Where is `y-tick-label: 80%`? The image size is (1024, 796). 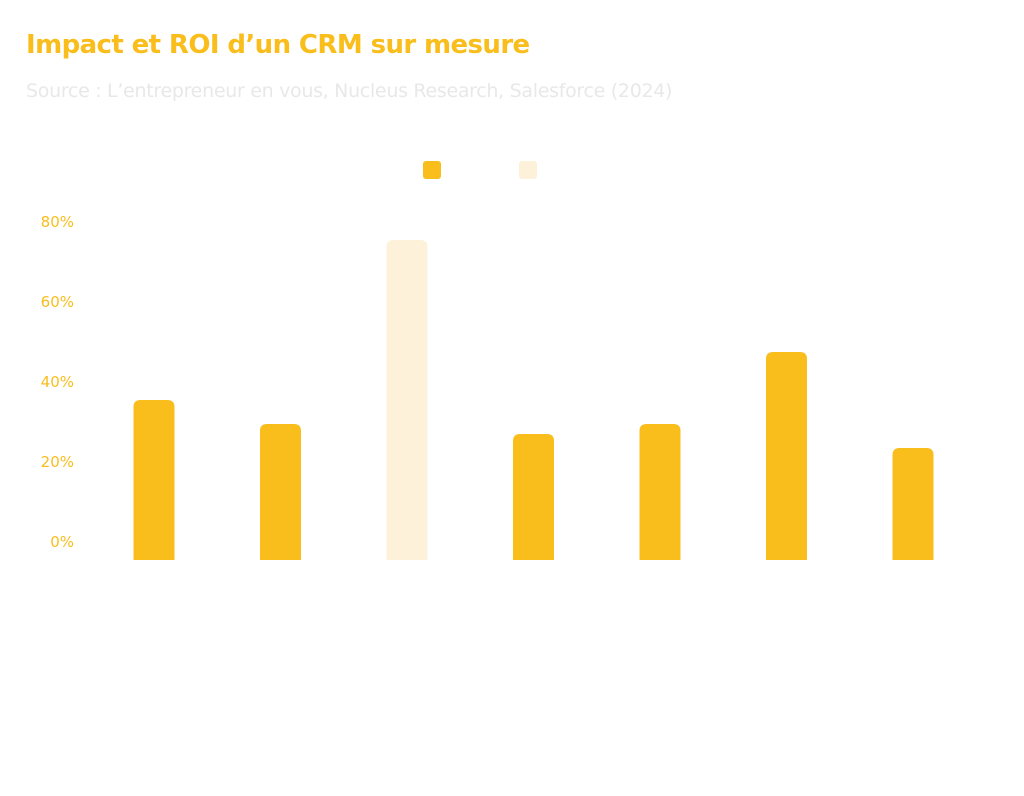
y-tick-label: 80% is located at coordinates (57, 222).